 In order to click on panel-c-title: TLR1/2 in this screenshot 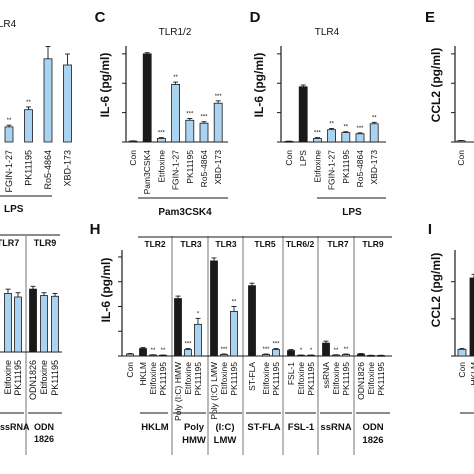, I will do `click(175, 32)`.